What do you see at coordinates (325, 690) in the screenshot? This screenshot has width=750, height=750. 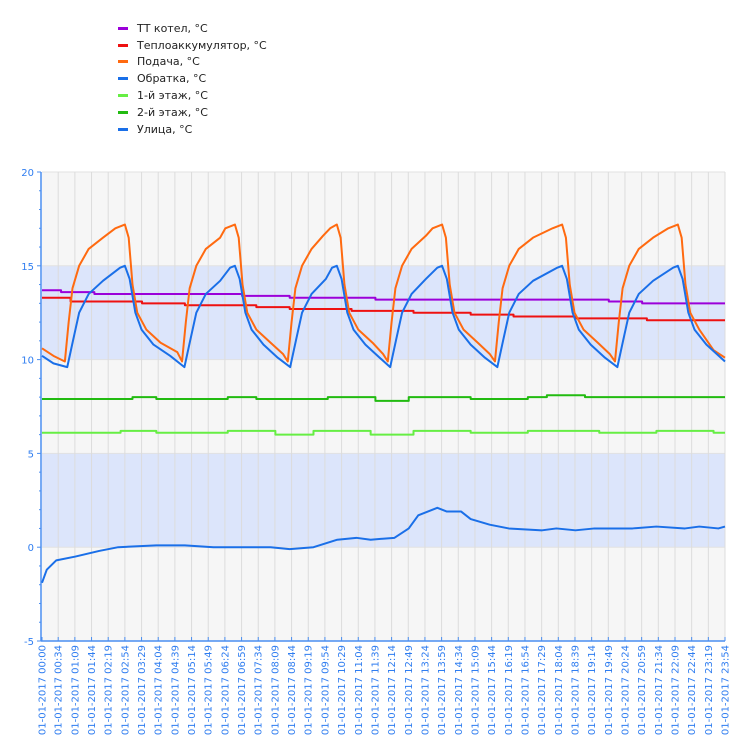 I see `x-tick-label: 01-01-2017 09:54` at bounding box center [325, 690].